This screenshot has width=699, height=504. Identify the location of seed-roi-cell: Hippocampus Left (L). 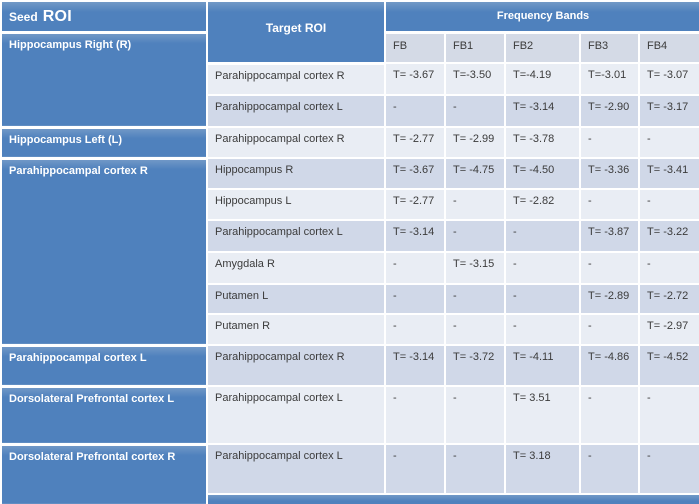
(104, 143).